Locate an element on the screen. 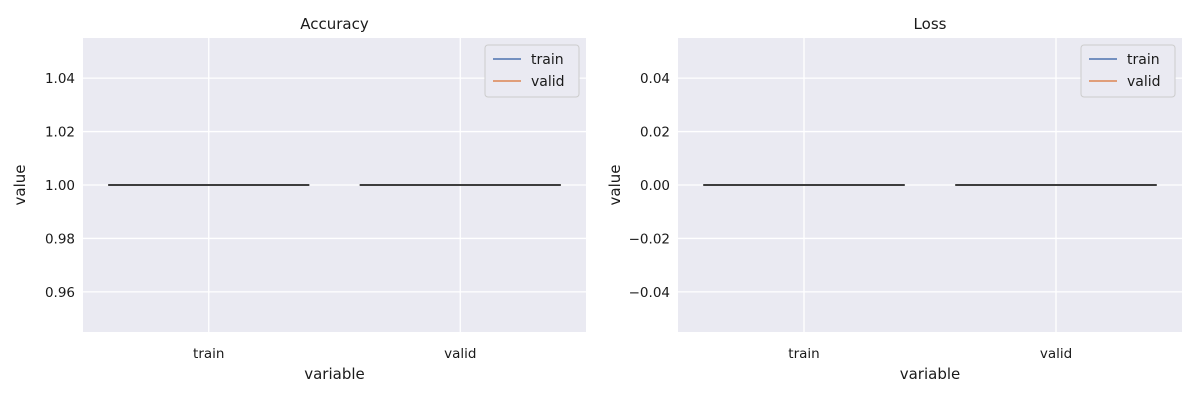 This screenshot has width=1200, height=400. y-tick-label: 0.04 is located at coordinates (655, 79).